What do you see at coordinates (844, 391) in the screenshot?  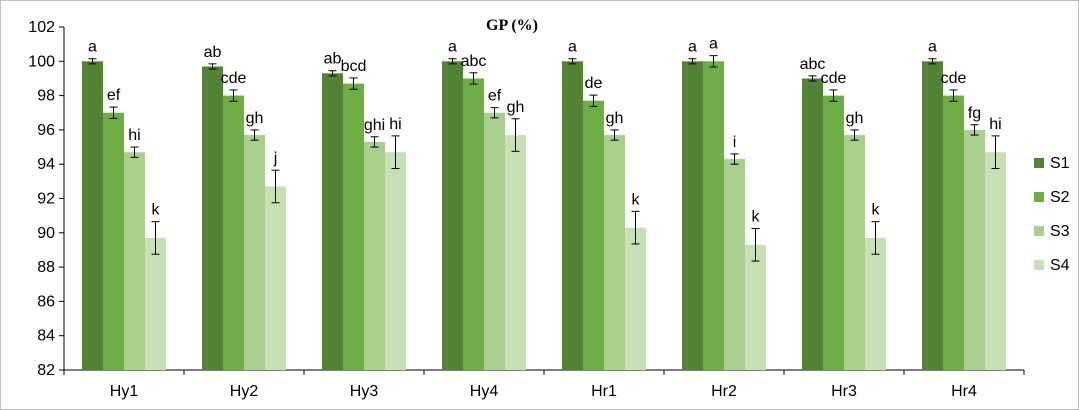 I see `x-tick-label: Hr3` at bounding box center [844, 391].